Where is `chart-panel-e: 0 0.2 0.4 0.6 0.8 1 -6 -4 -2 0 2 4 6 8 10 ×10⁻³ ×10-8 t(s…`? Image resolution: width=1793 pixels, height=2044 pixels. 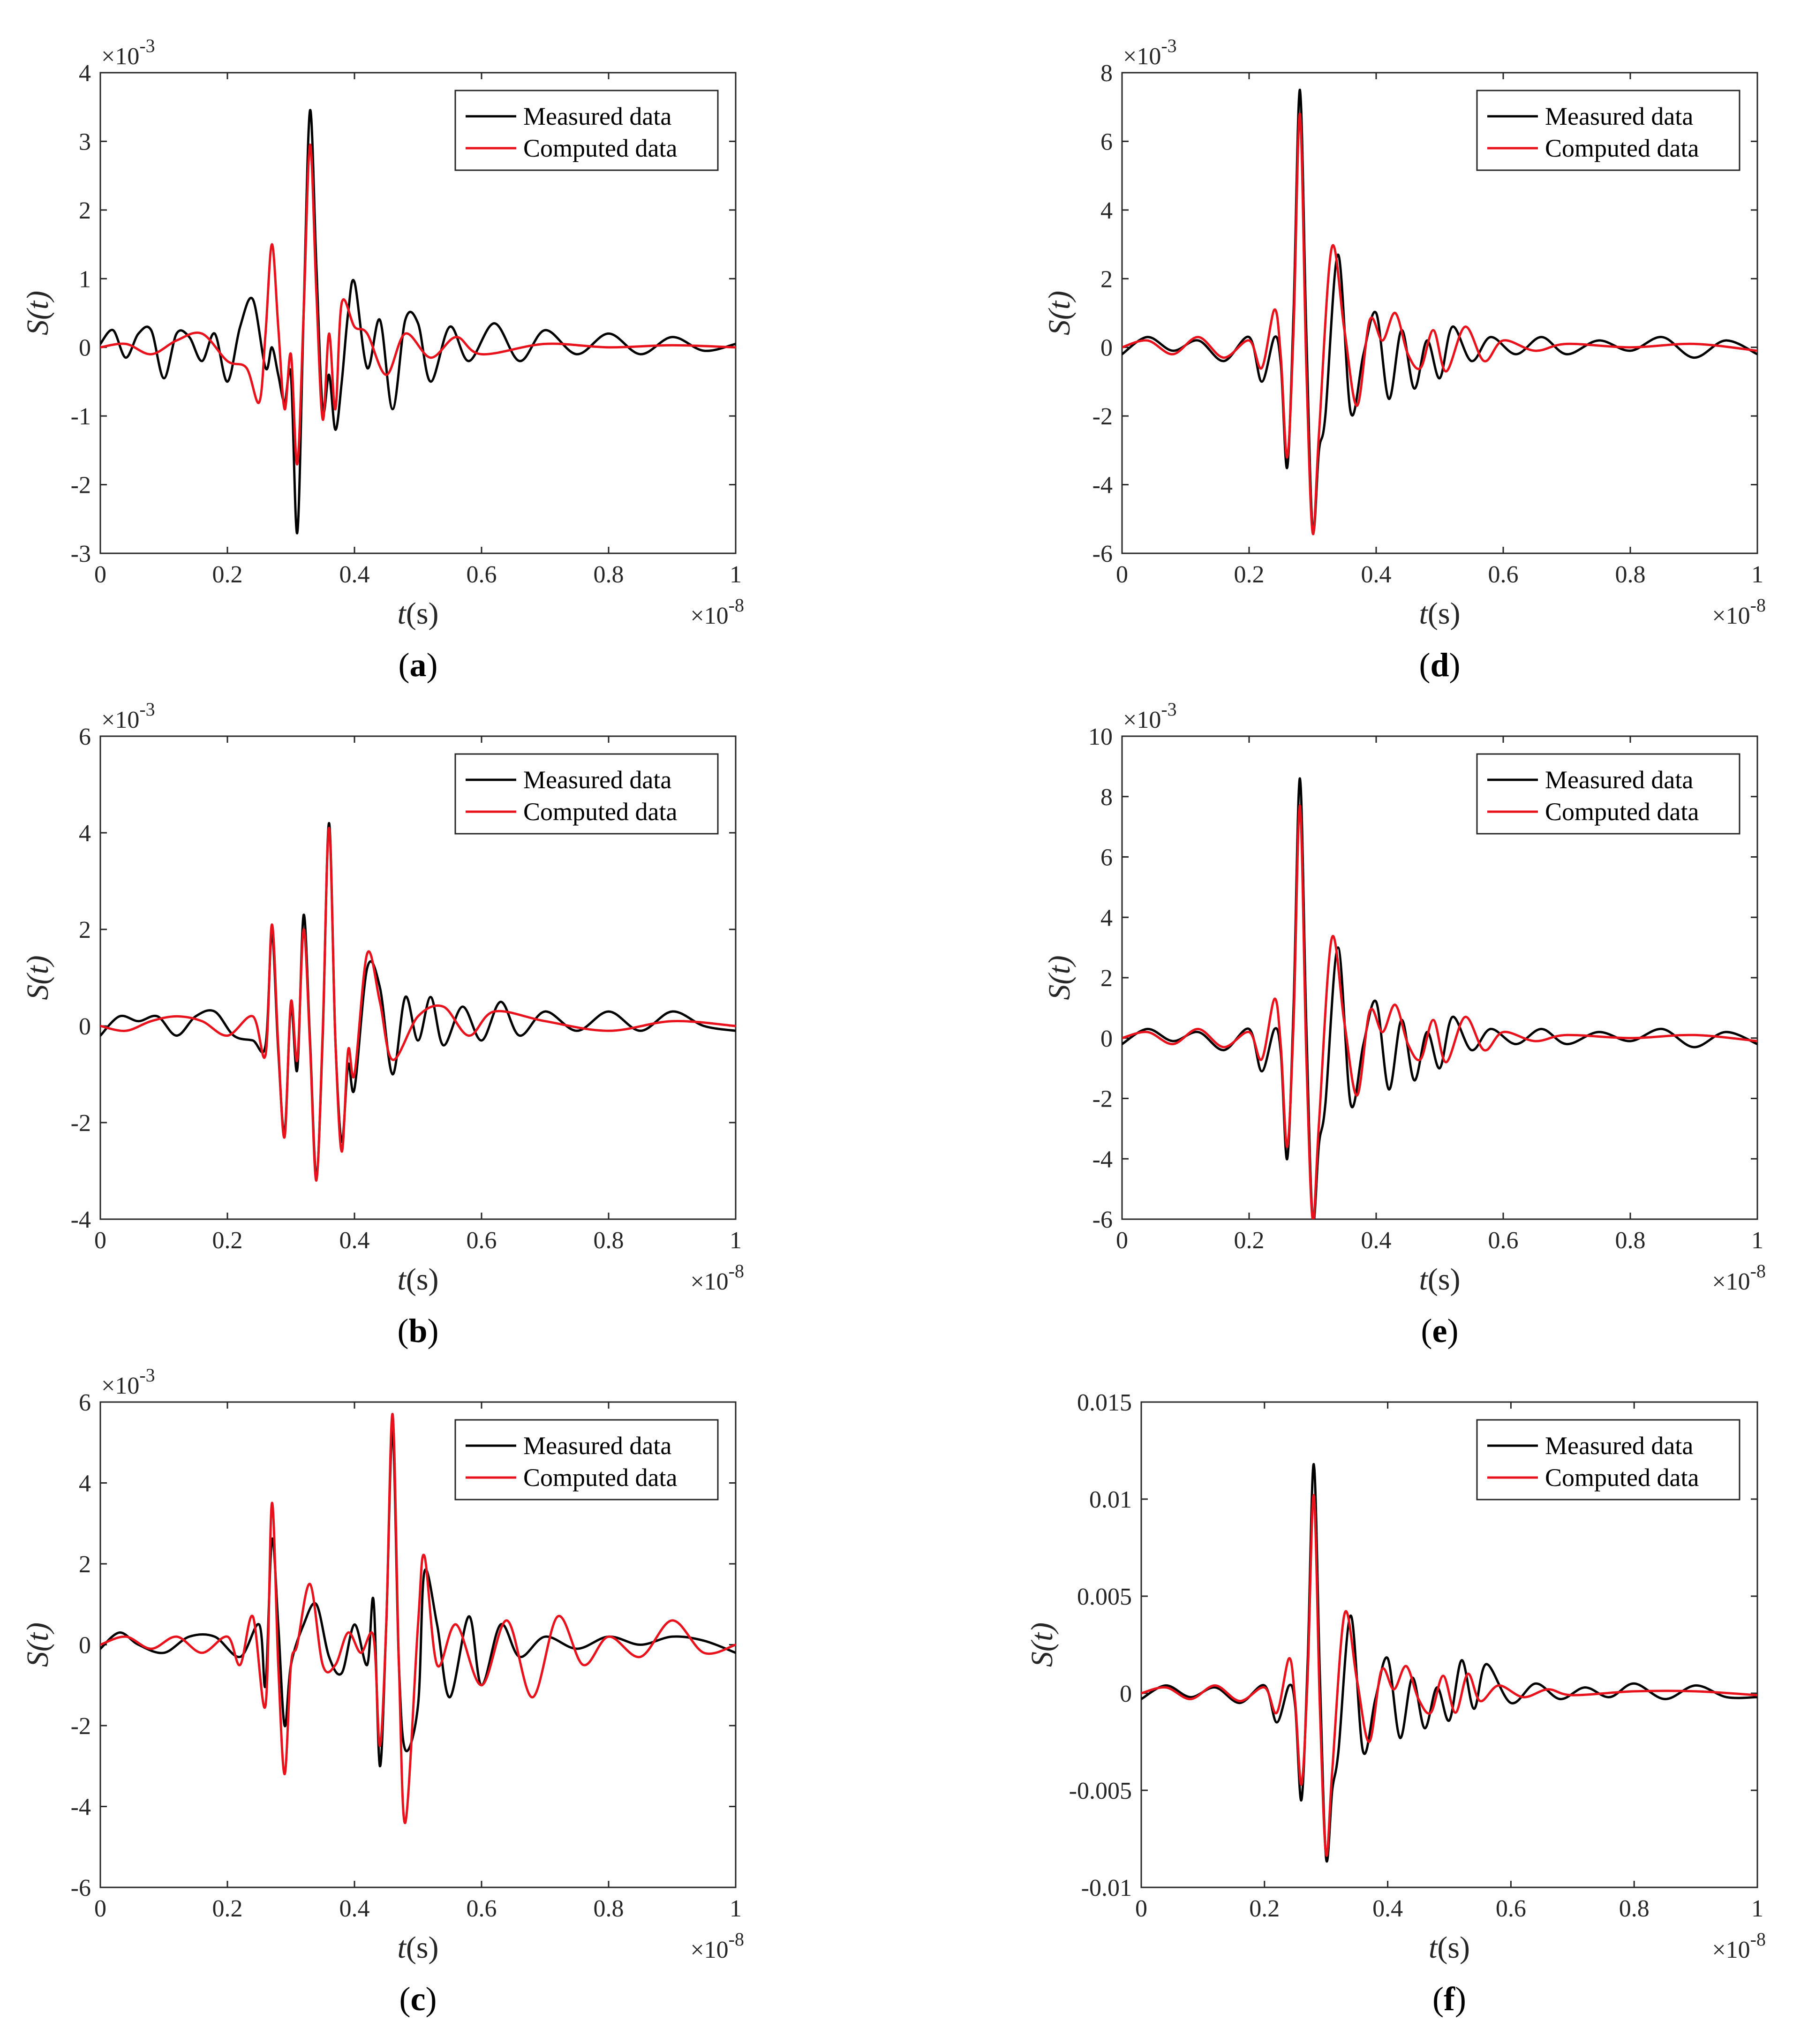 chart-panel-e: 0 0.2 0.4 0.6 0.8 1 -6 -4 -2 0 2 4 6 8 10 ×10⁻³ ×10-8 t(s… is located at coordinates (1404, 1024).